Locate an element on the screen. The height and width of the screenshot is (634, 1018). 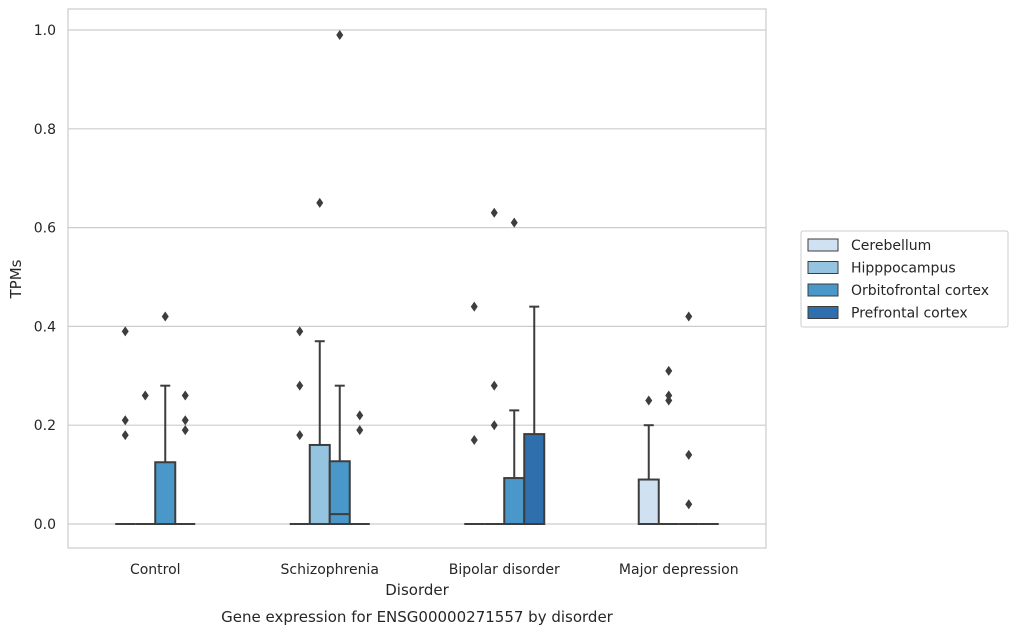
x-tick-label: Schizophrenia is located at coordinates (330, 570).